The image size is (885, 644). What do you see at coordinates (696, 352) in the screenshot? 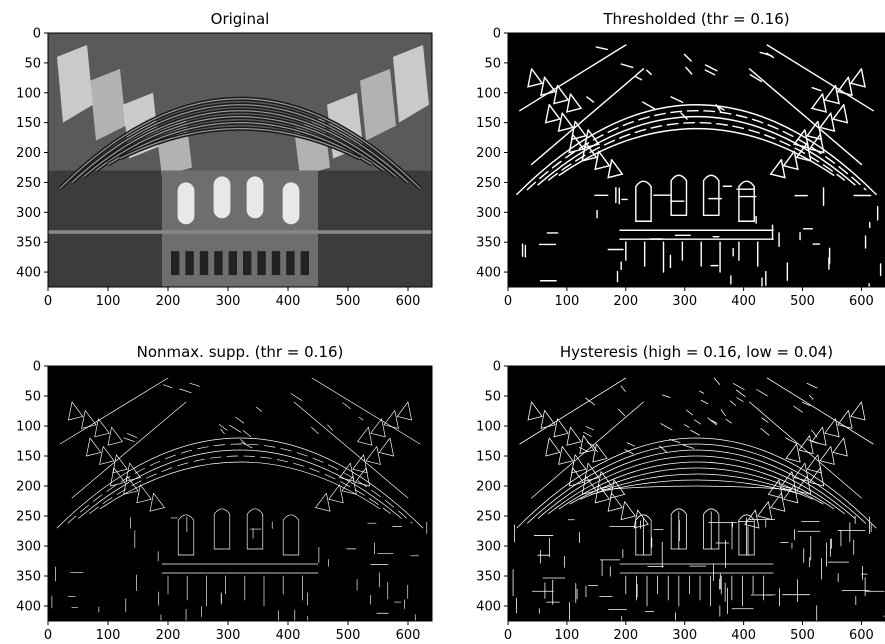
I see `panel-title: Hysteresis (high = 0.16, low = 0.04)` at bounding box center [696, 352].